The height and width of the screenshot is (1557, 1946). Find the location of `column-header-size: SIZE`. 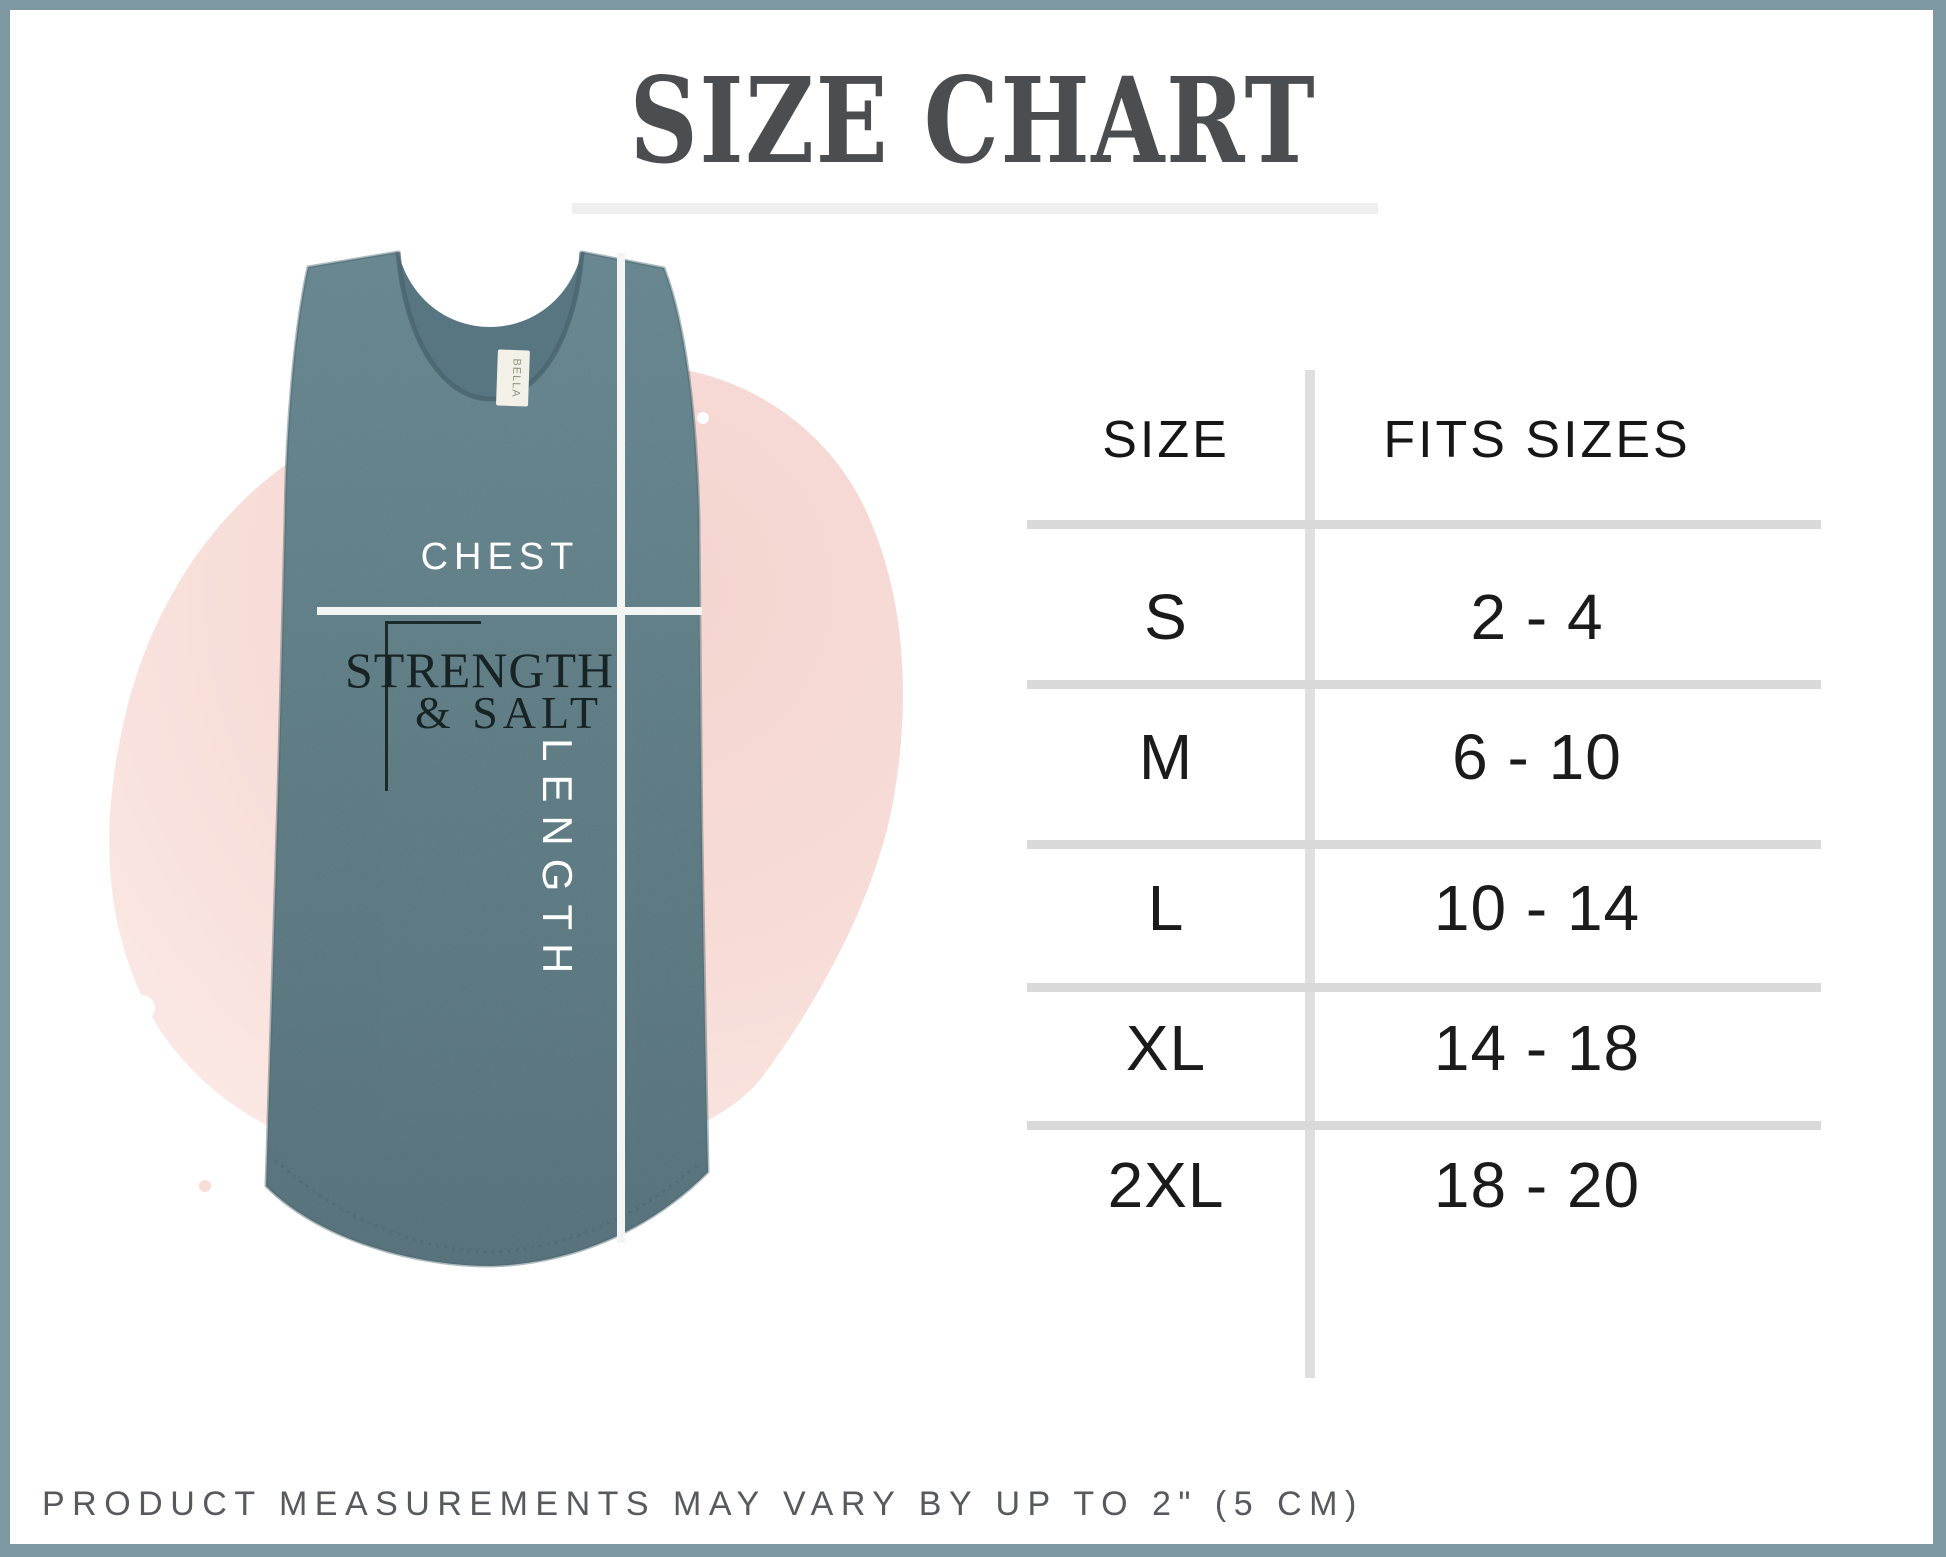

column-header-size: SIZE is located at coordinates (1166, 440).